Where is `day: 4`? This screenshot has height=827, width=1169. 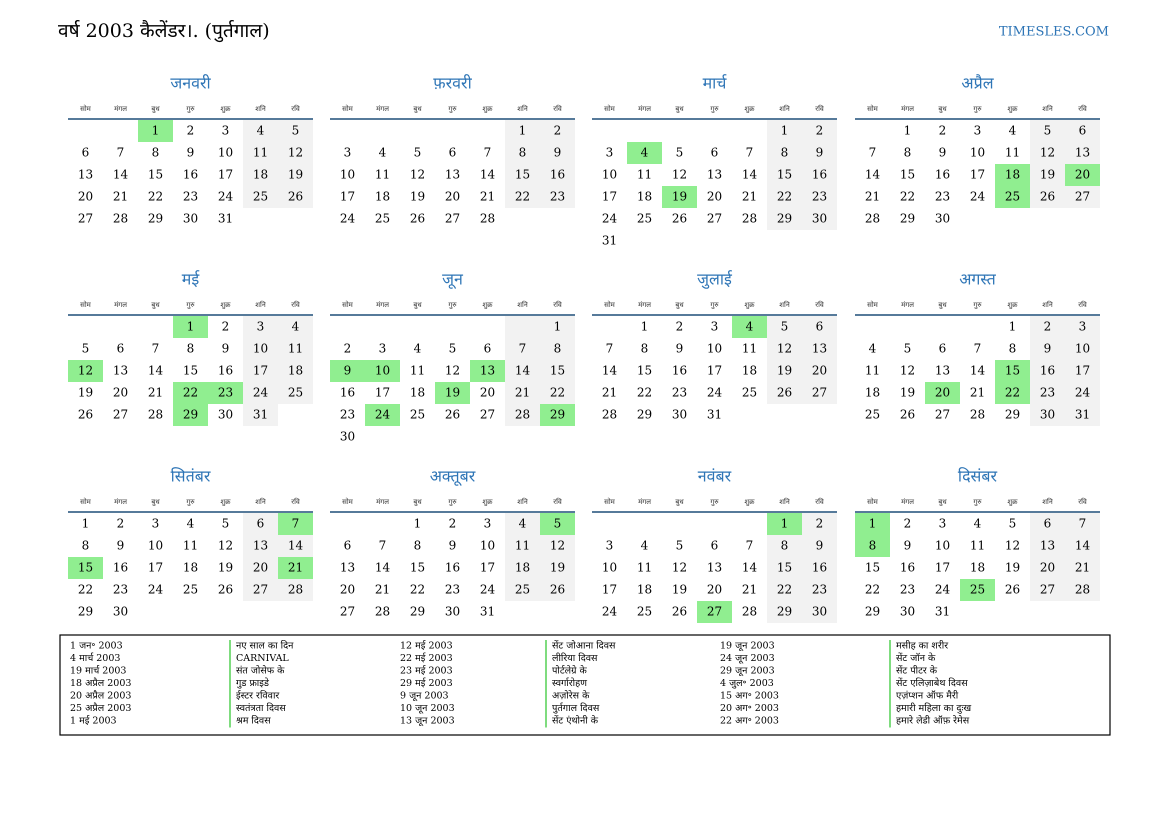 day: 4 is located at coordinates (296, 327).